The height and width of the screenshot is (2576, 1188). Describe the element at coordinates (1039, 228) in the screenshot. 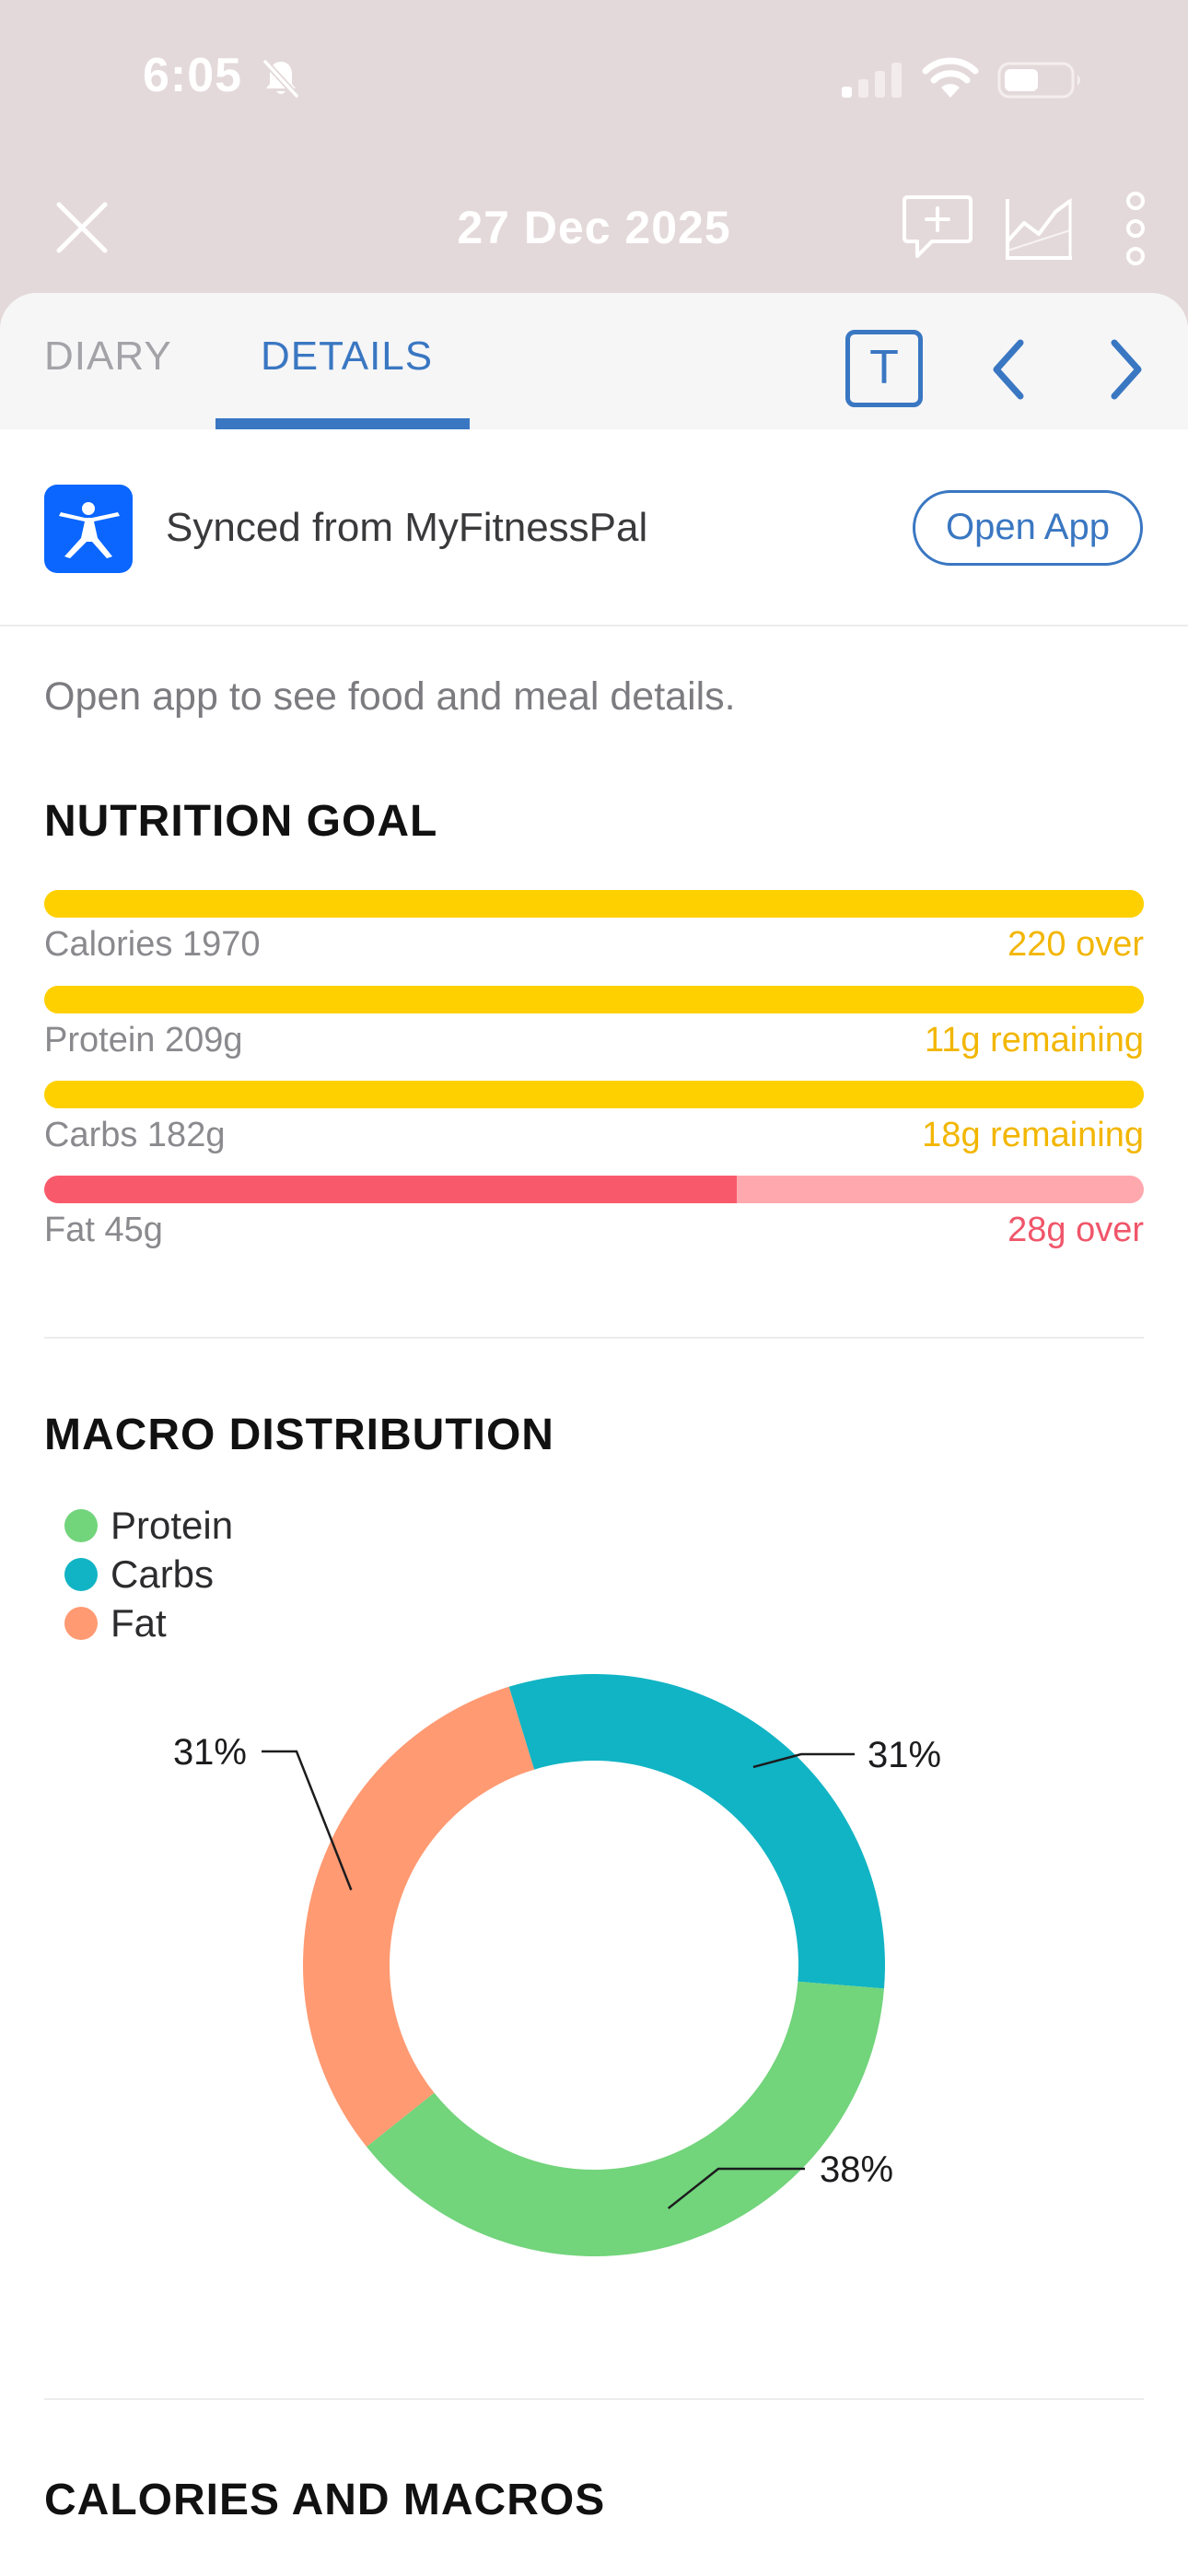

I see `trend-chart-icon` at that location.